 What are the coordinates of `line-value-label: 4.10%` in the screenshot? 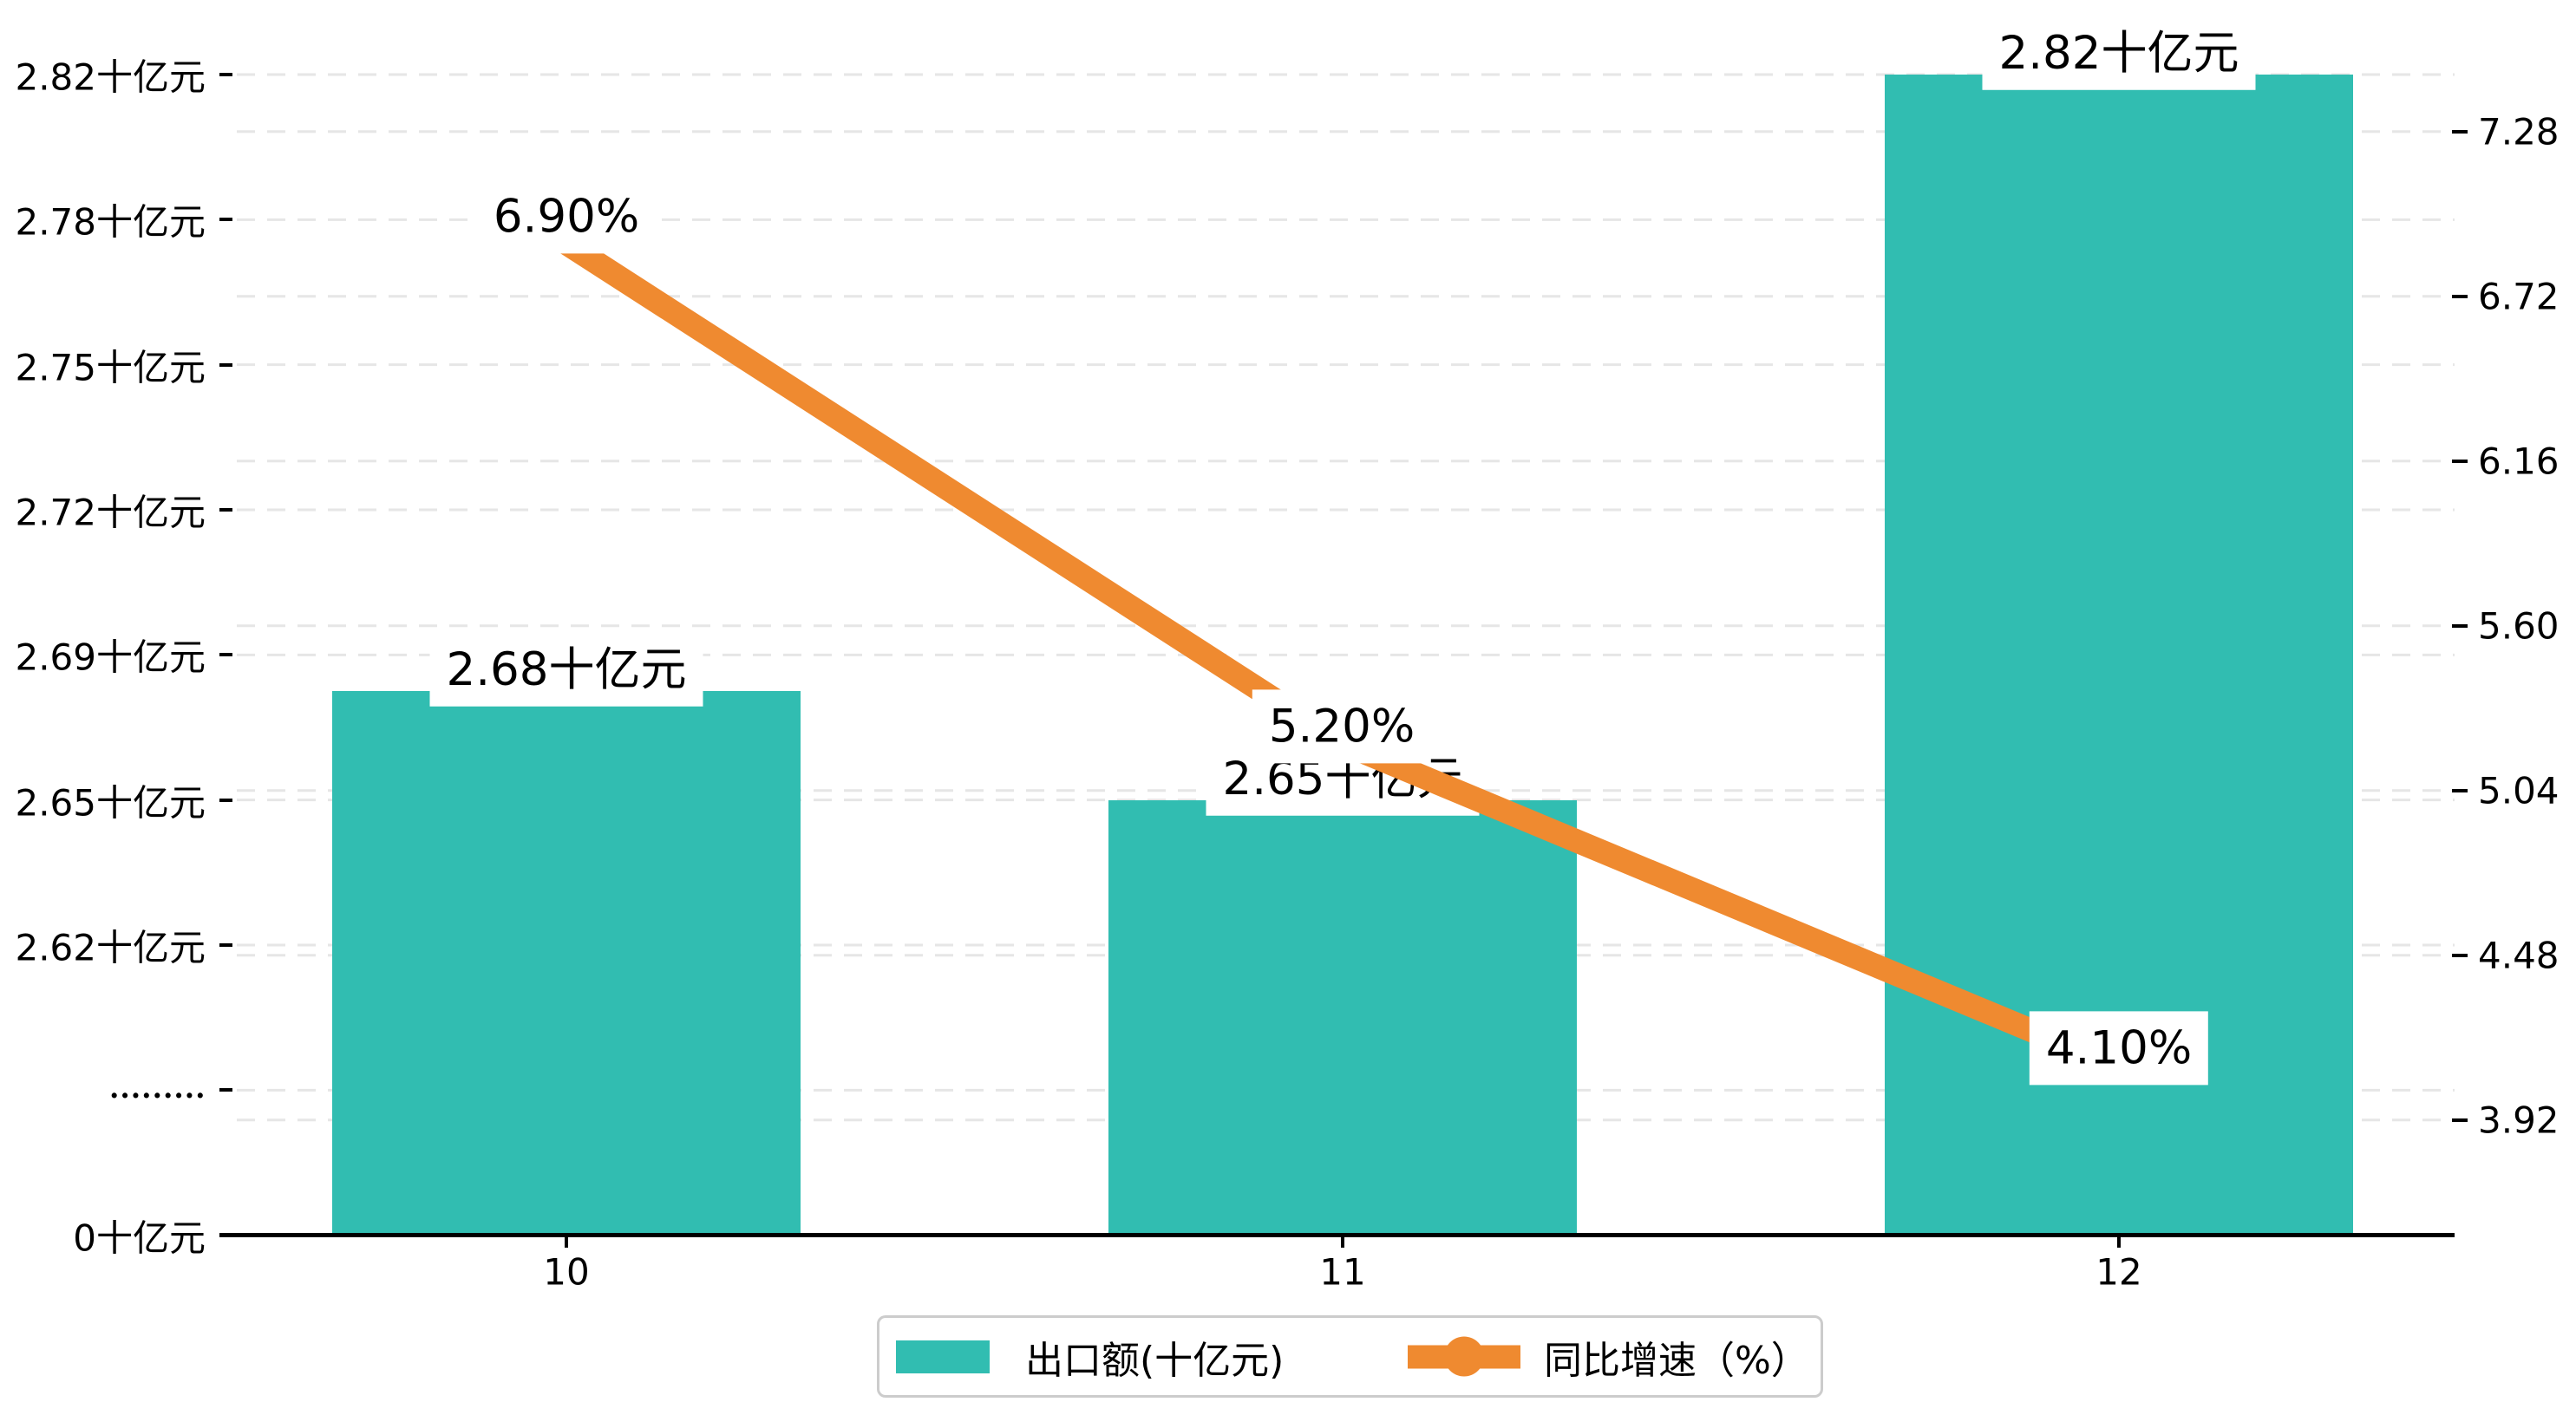 It's located at (2119, 1048).